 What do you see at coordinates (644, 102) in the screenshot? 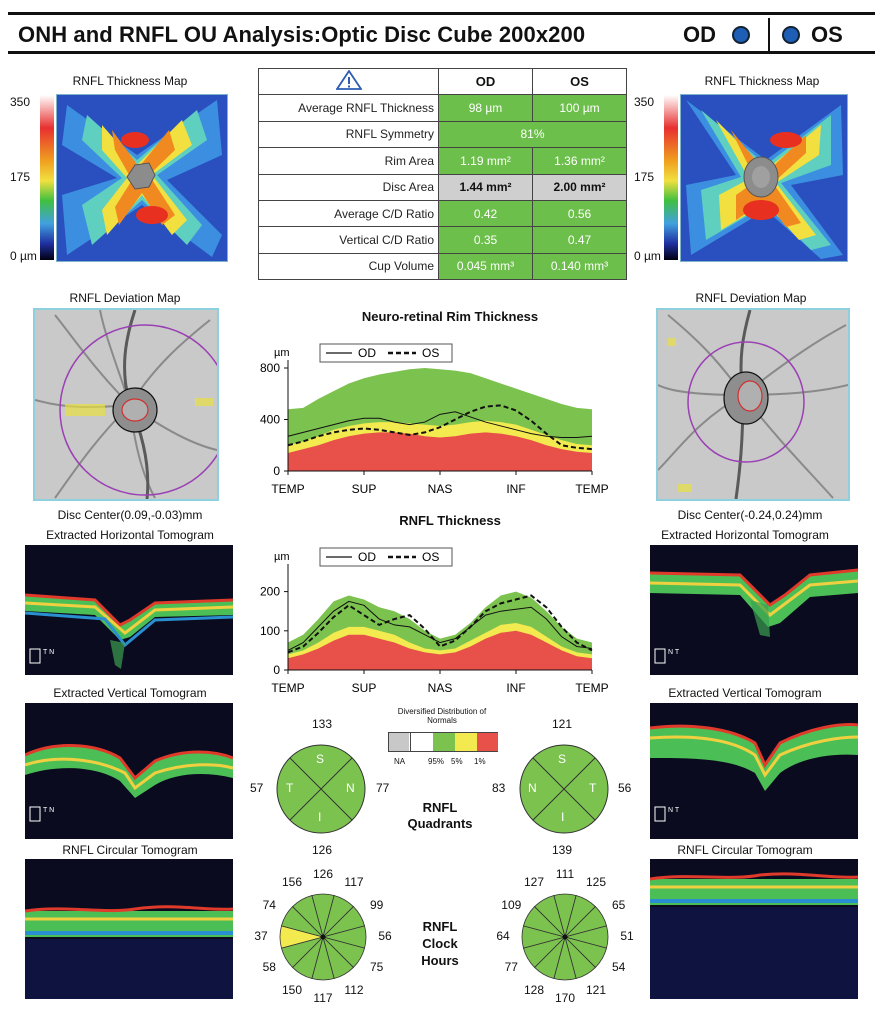
I see `os-scale-max: 350` at bounding box center [644, 102].